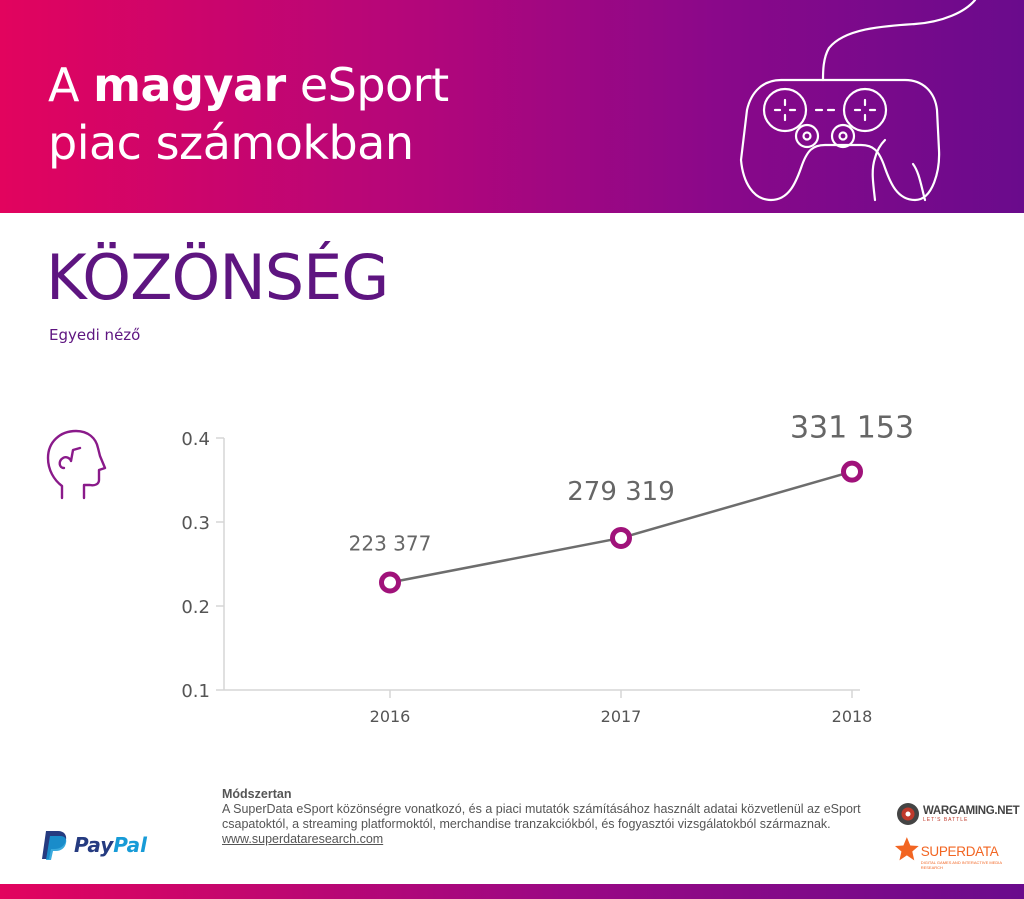 The image size is (1024, 899). What do you see at coordinates (248, 114) in the screenshot?
I see `page-title: A magyar eSport piac számokban` at bounding box center [248, 114].